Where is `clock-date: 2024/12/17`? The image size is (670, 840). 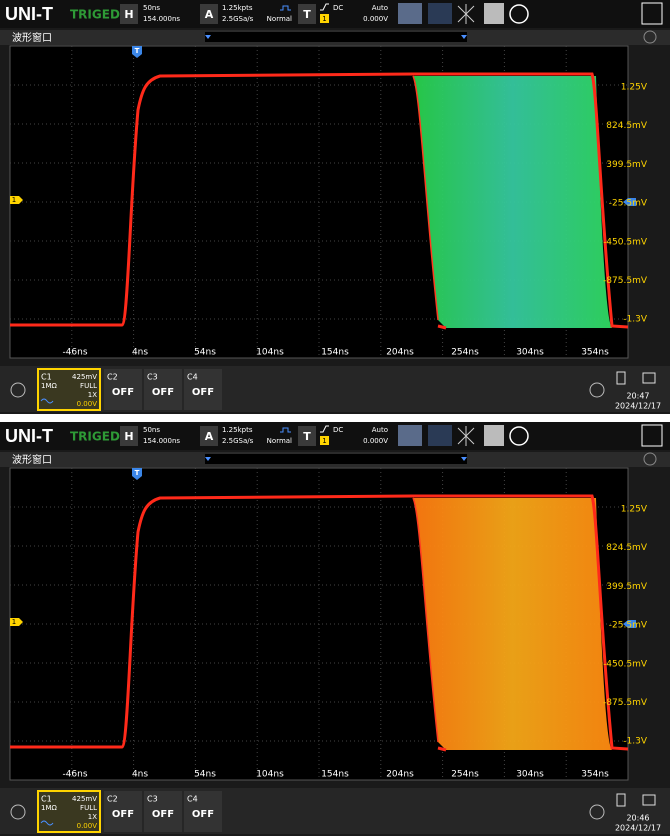
clock-date: 2024/12/17 is located at coordinates (638, 406).